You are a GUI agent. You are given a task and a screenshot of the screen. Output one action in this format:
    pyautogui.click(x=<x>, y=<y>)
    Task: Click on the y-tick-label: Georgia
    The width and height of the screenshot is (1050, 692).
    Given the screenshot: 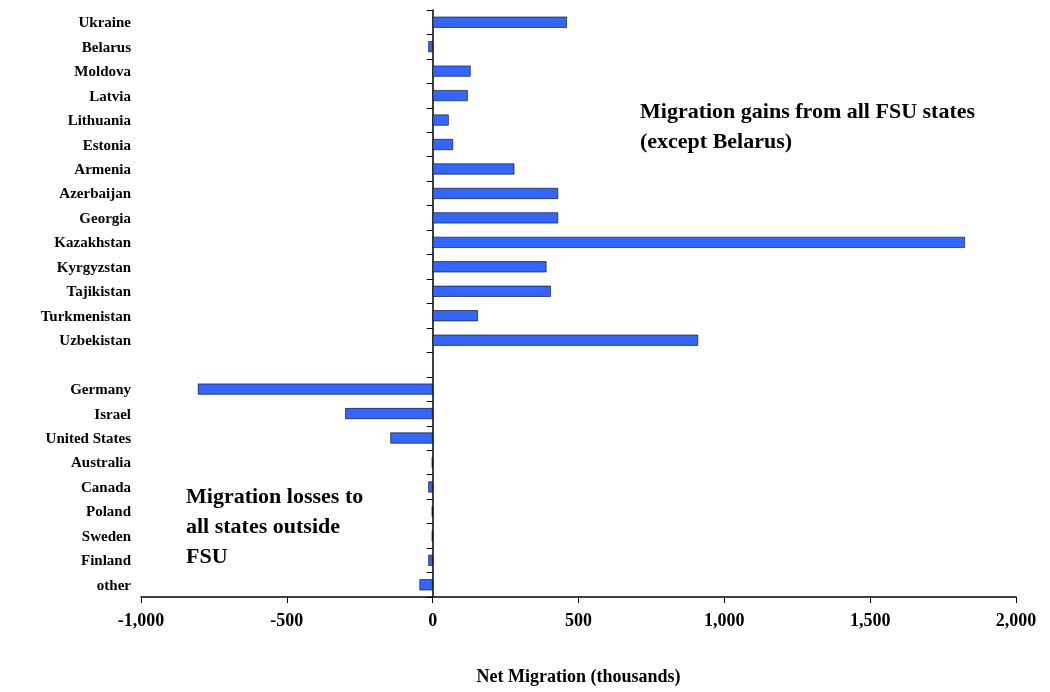 What is the action you would take?
    pyautogui.click(x=105, y=217)
    